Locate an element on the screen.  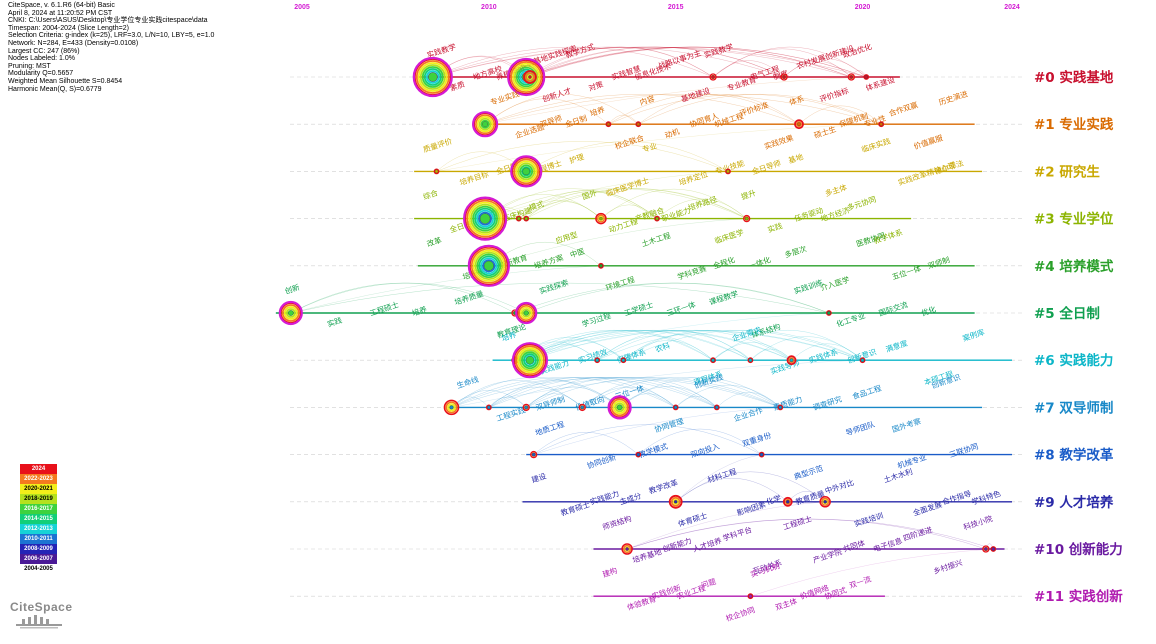
keyword-label: 模式 is located at coordinates (537, 205).